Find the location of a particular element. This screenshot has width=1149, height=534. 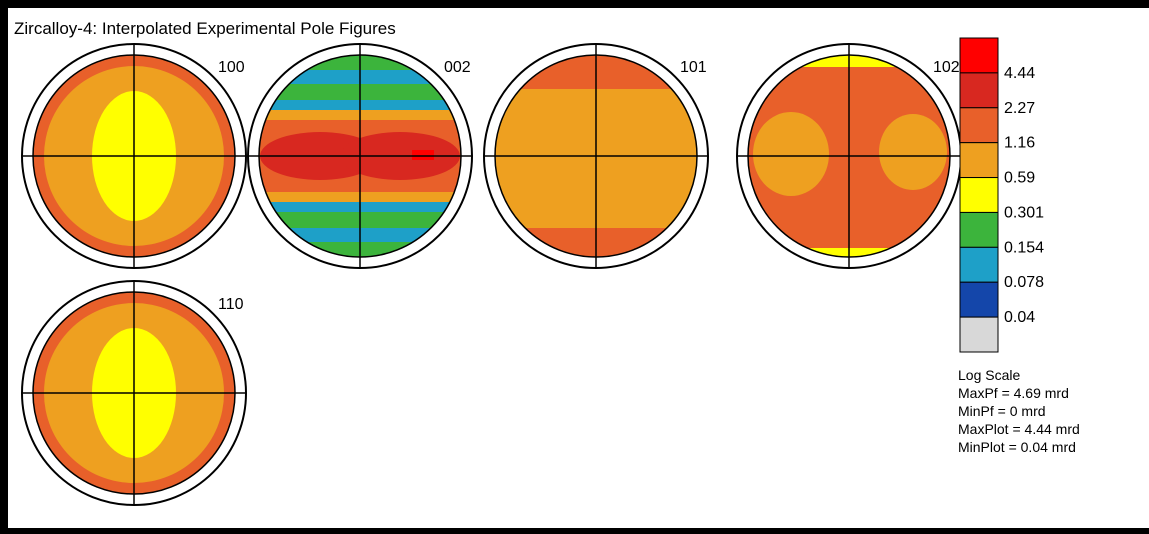

pole-figure-label: 100 is located at coordinates (231, 67).